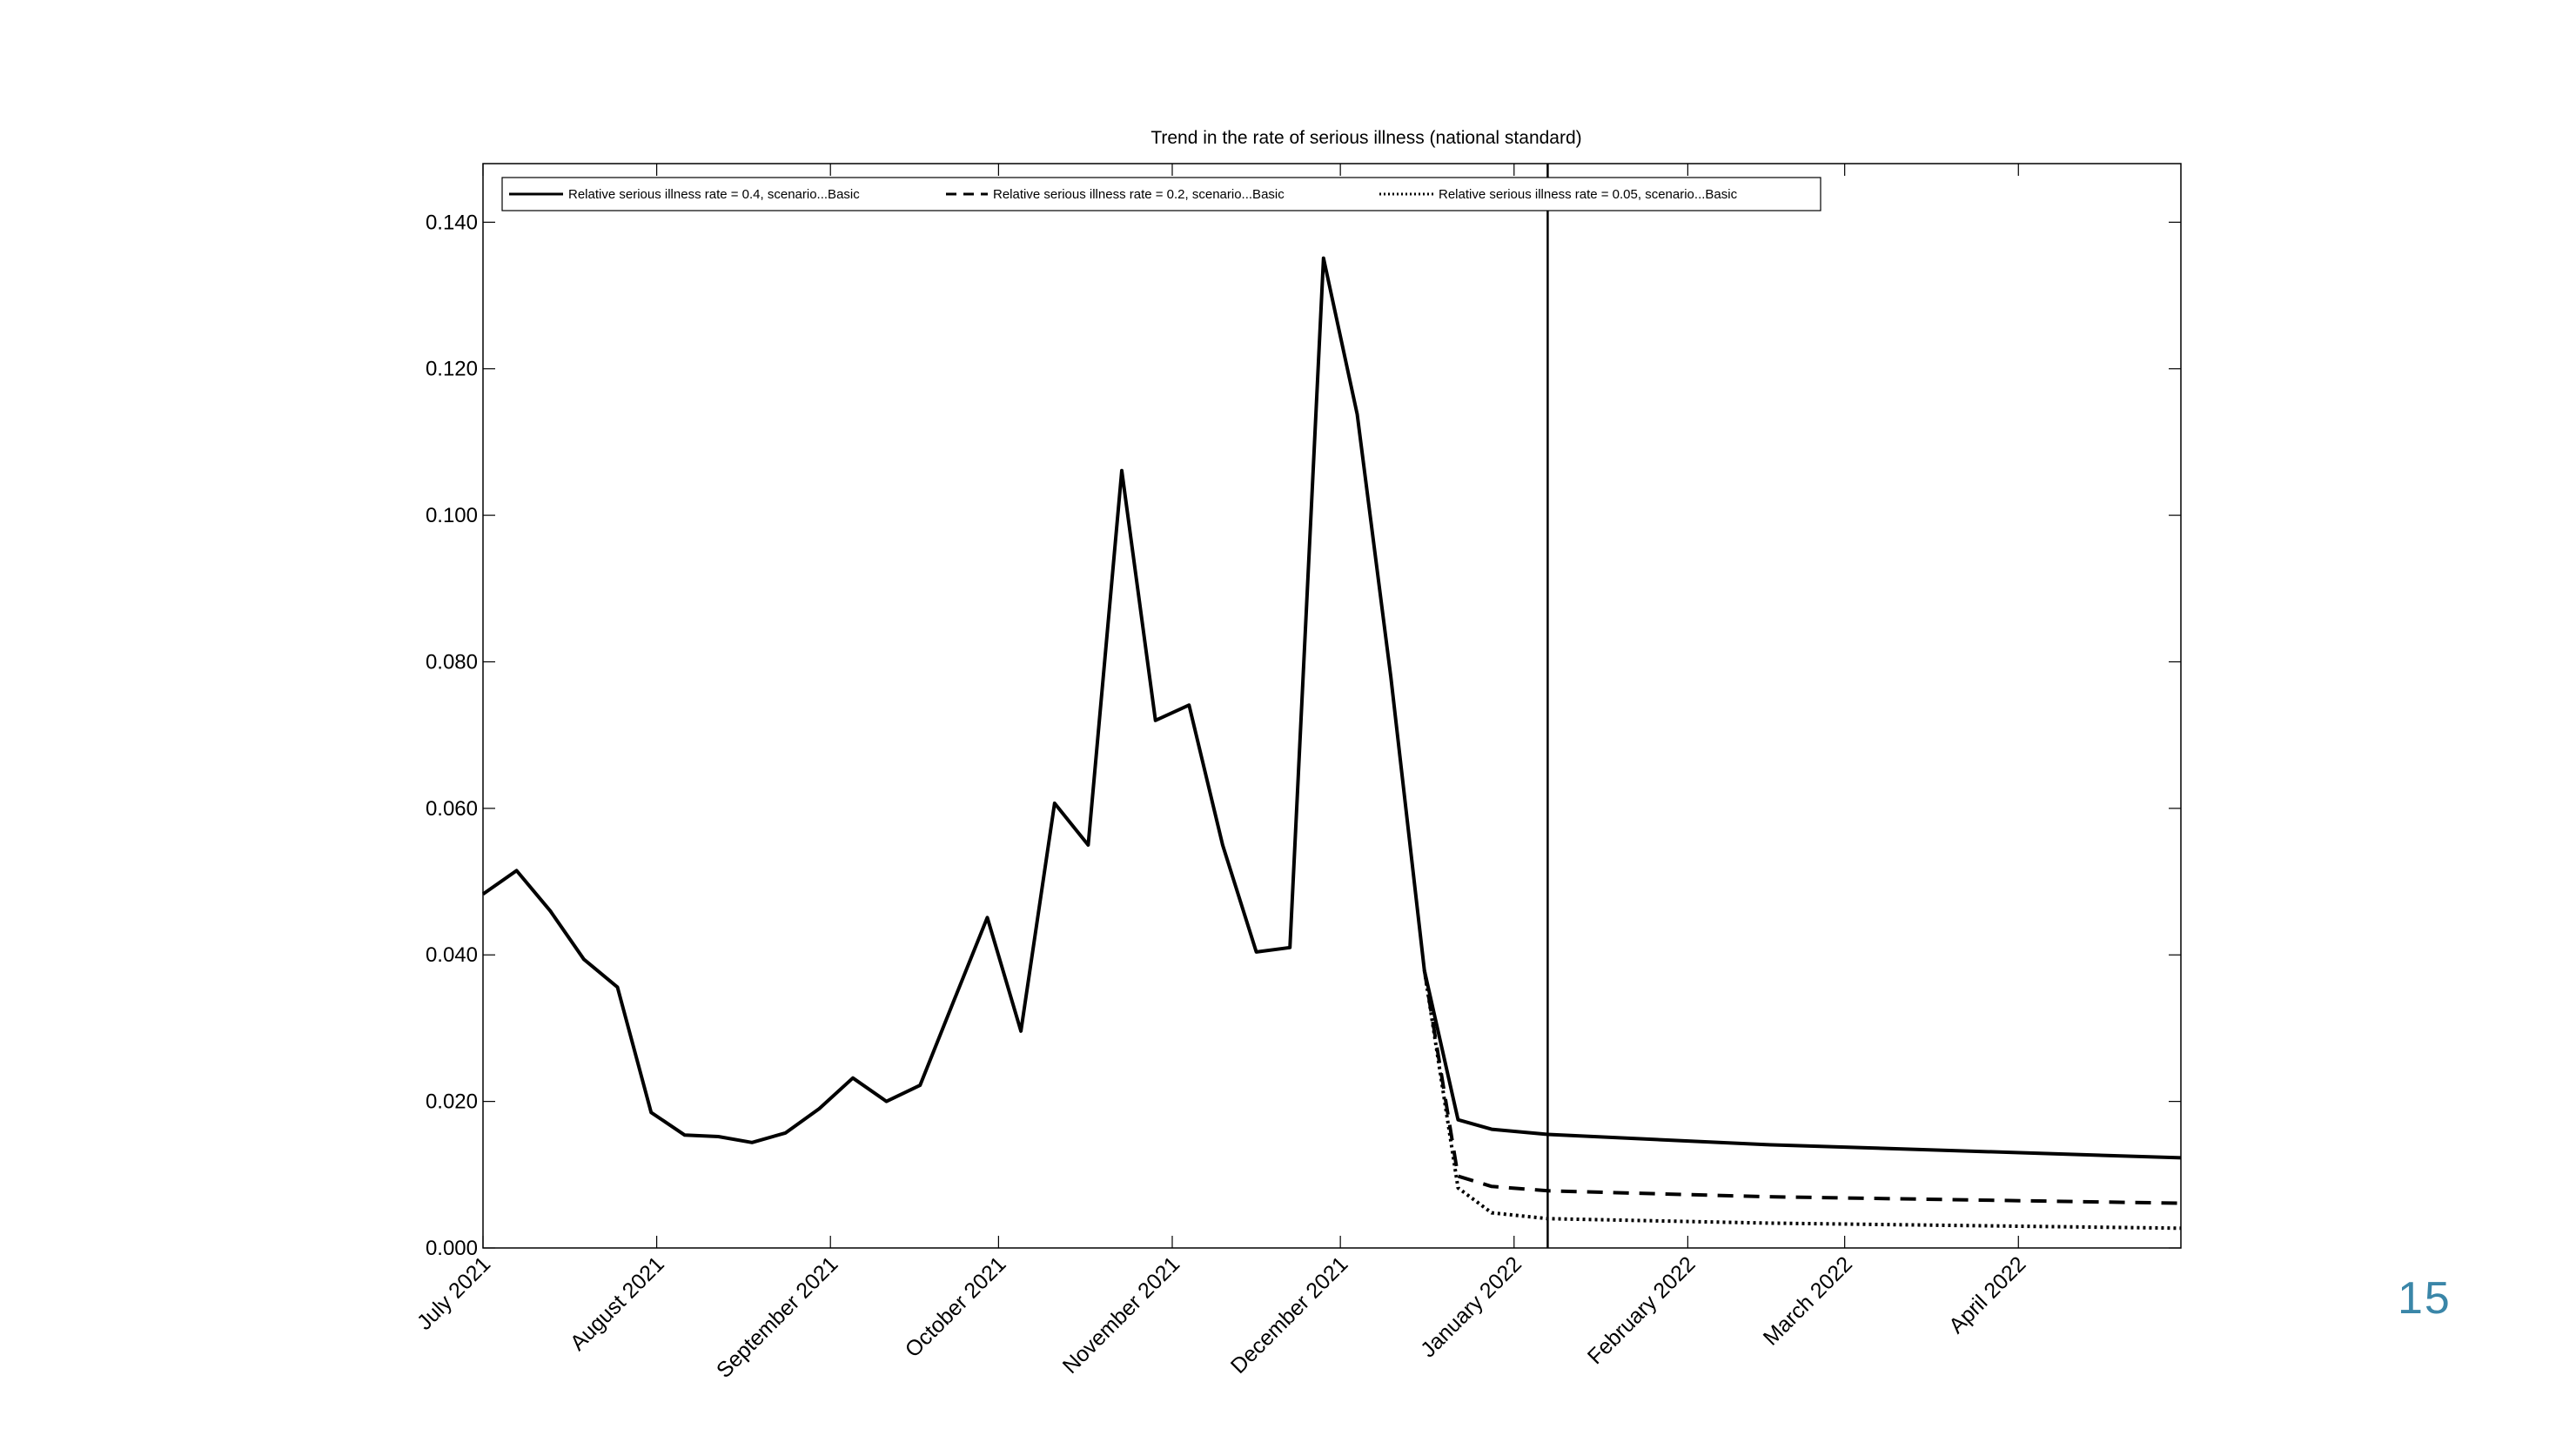 This screenshot has height=1449, width=2576. What do you see at coordinates (1122, 1315) in the screenshot?
I see `x-tick-label: November 2021` at bounding box center [1122, 1315].